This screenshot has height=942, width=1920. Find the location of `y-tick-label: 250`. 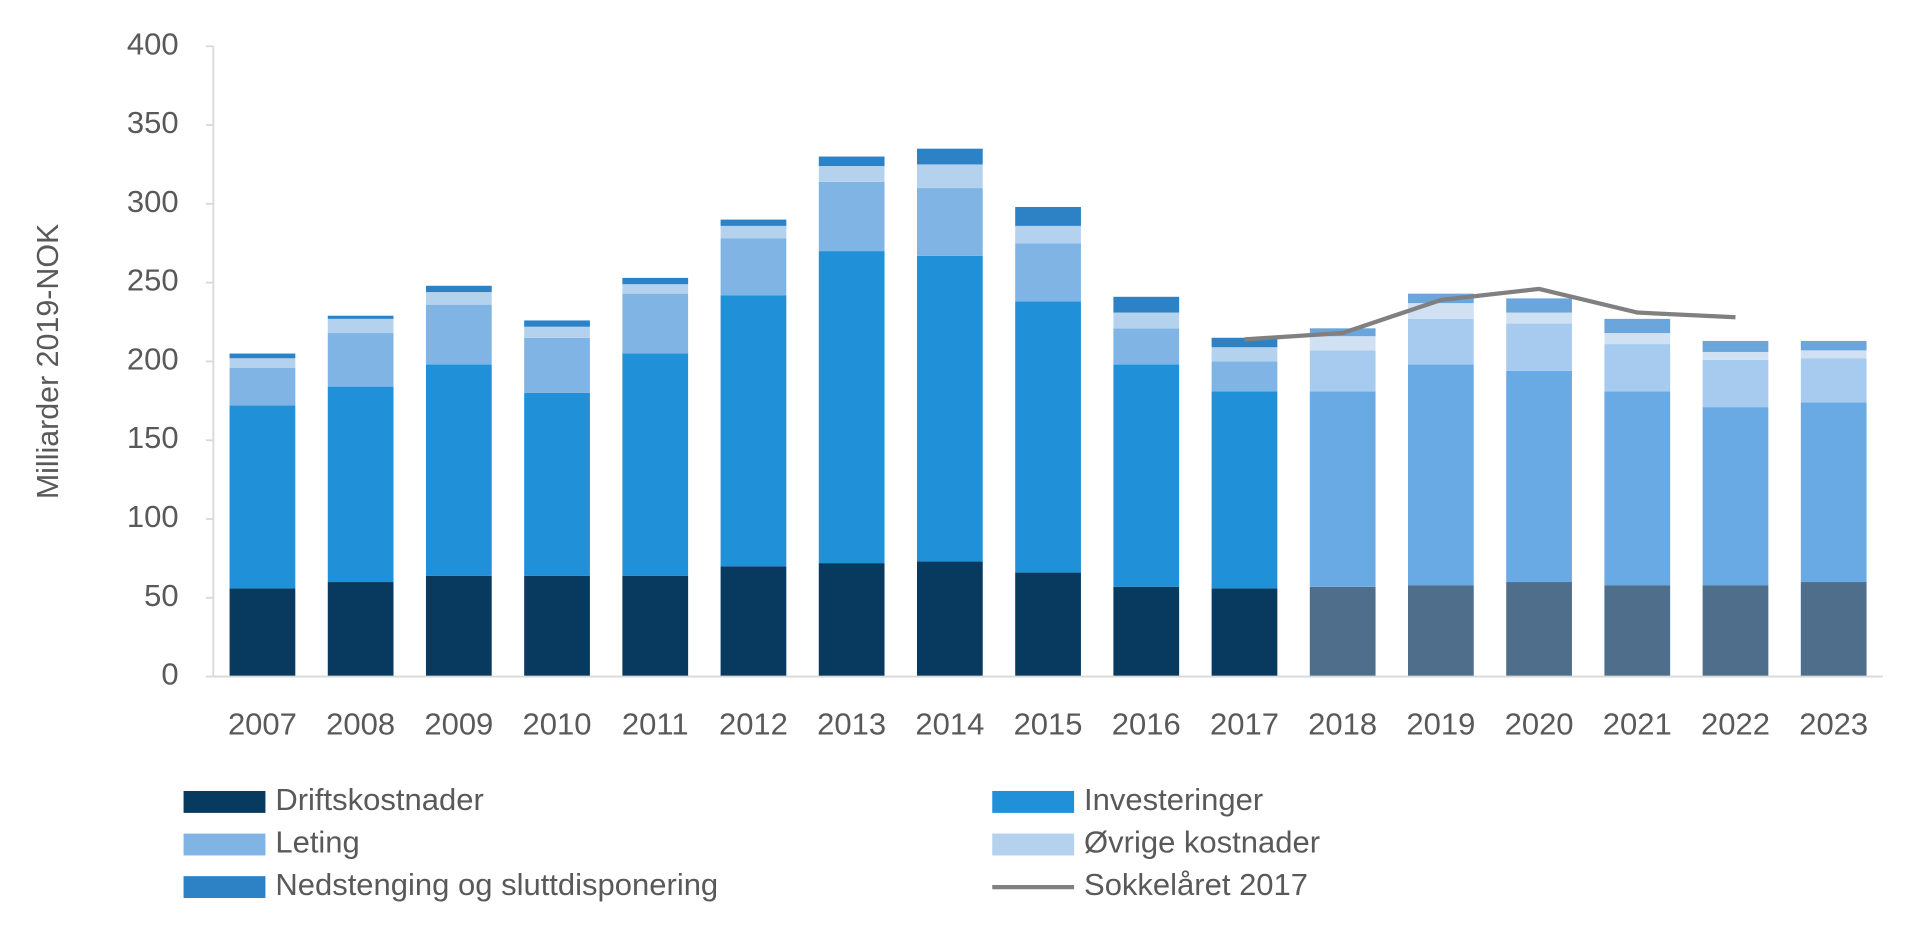

y-tick-label: 250 is located at coordinates (153, 280).